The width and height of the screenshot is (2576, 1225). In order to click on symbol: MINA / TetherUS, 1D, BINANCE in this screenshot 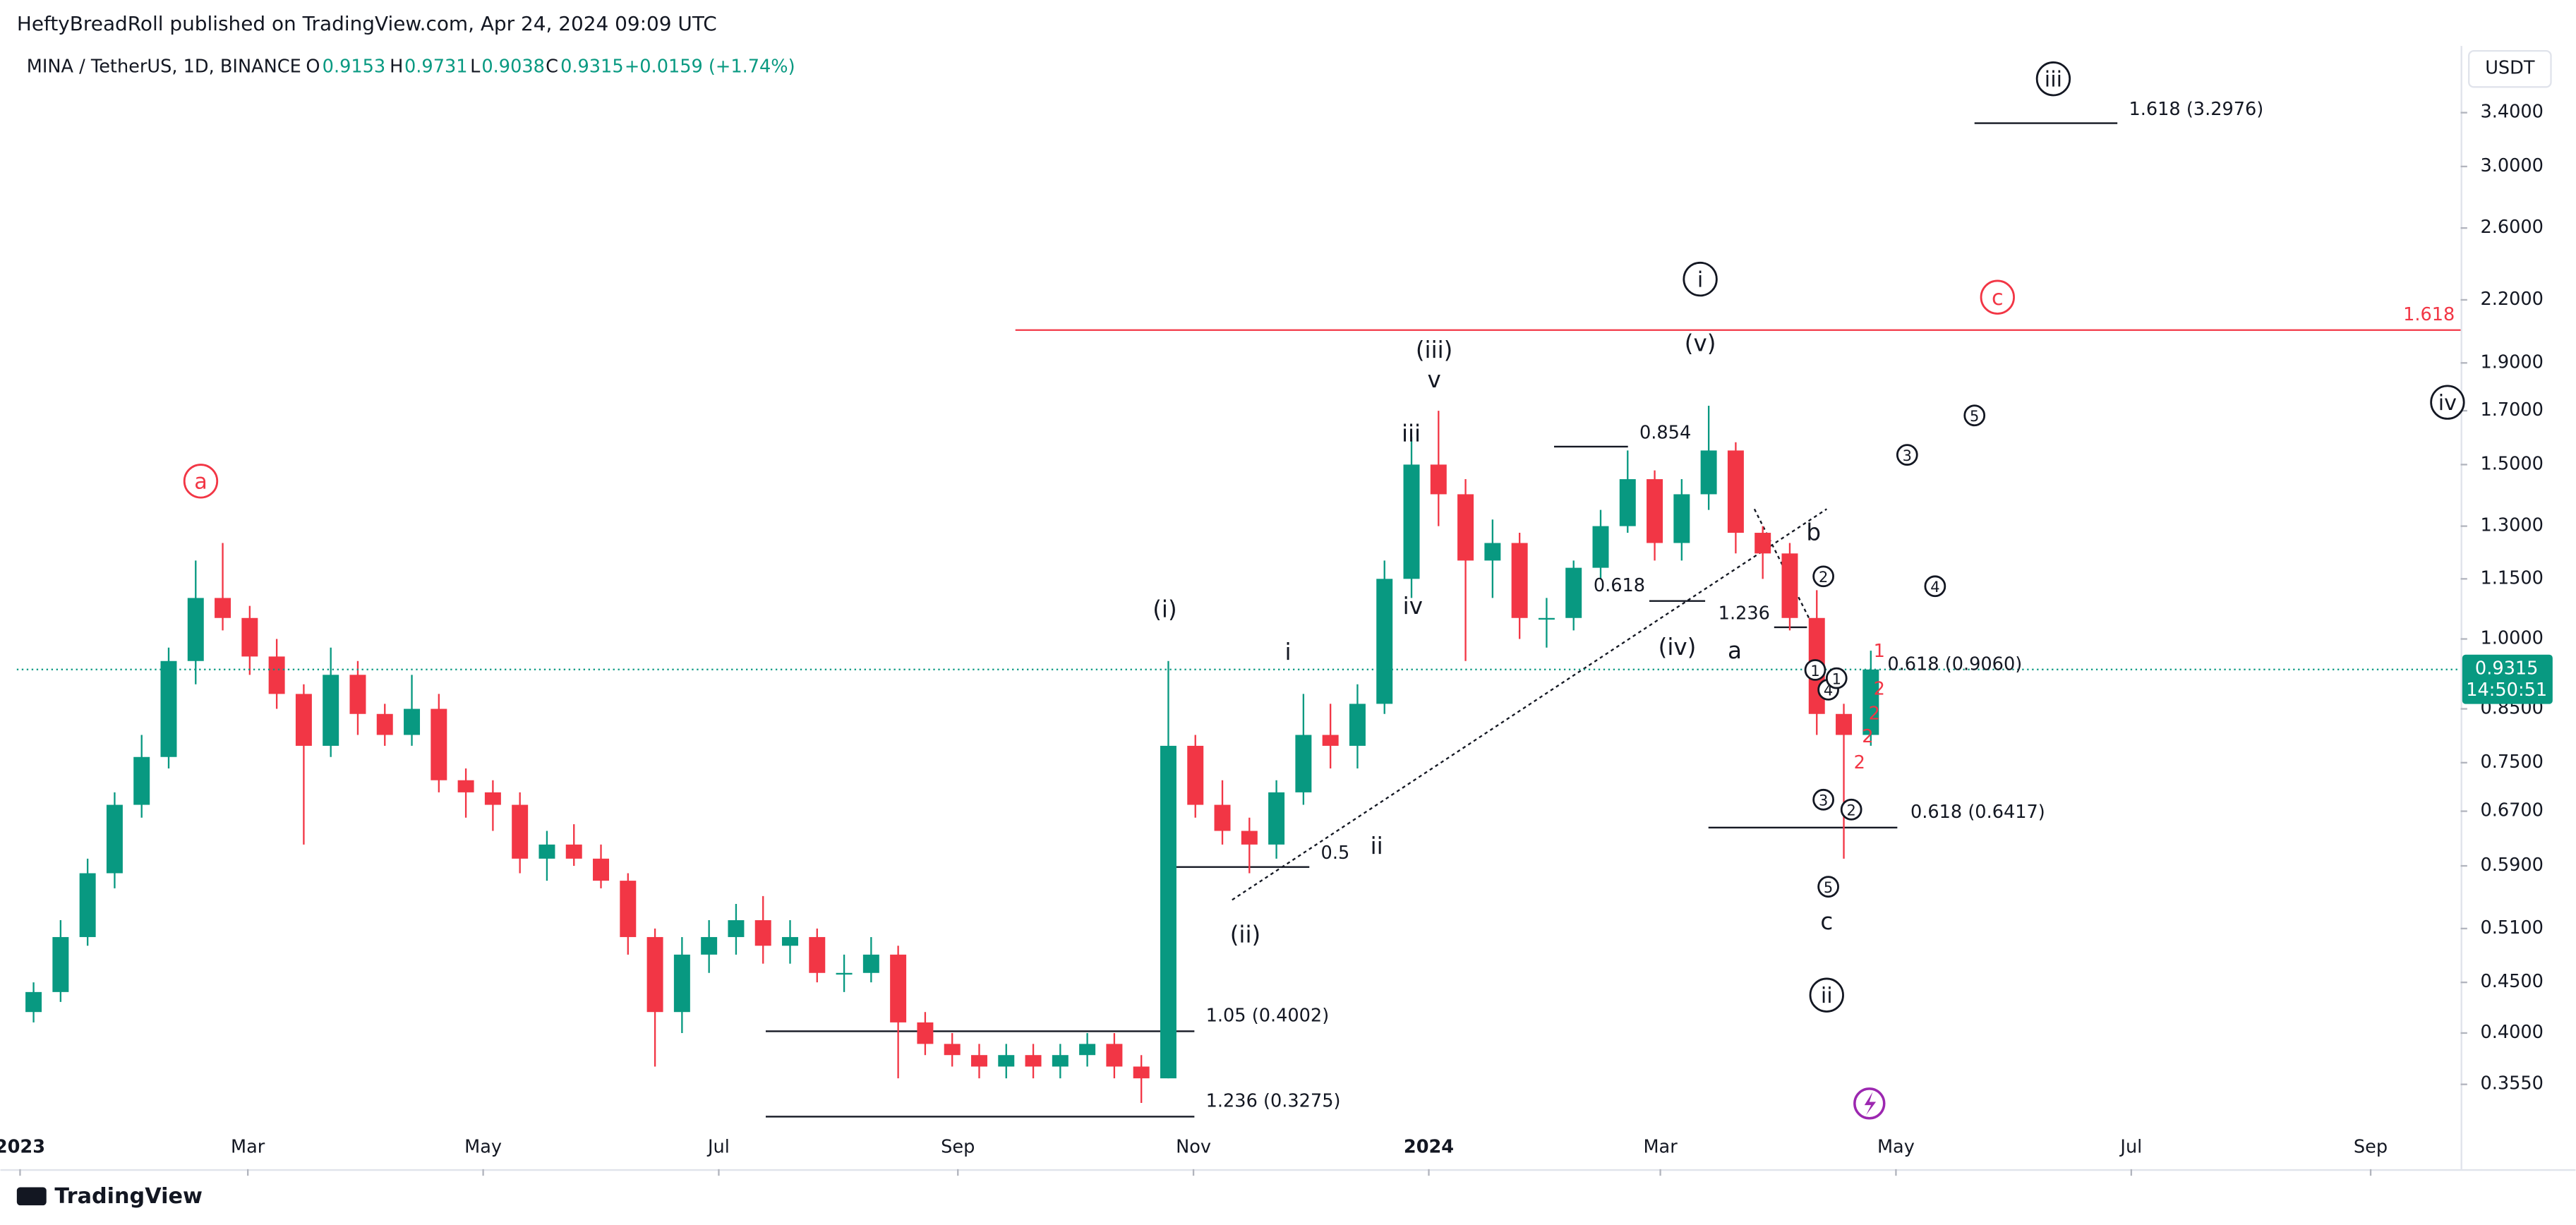, I will do `click(164, 66)`.